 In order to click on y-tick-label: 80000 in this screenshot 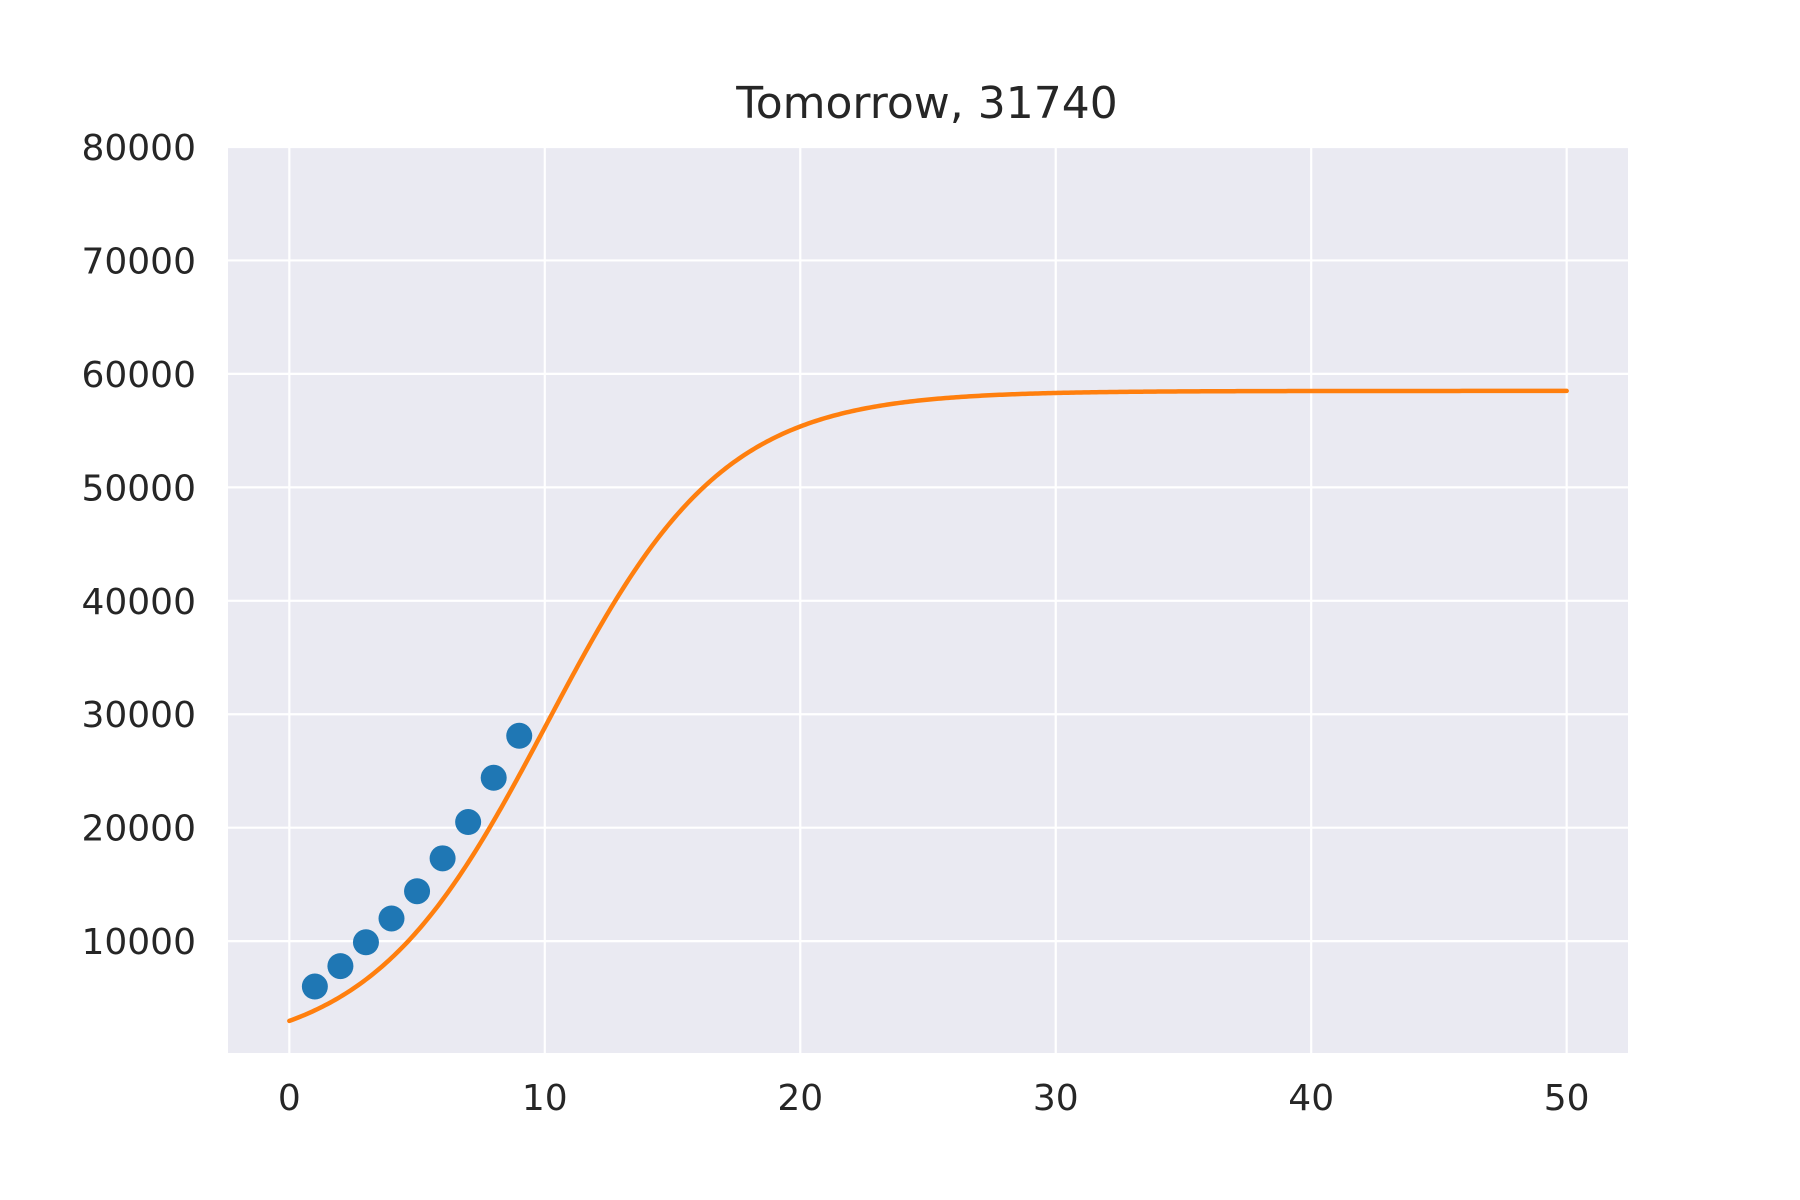, I will do `click(138, 148)`.